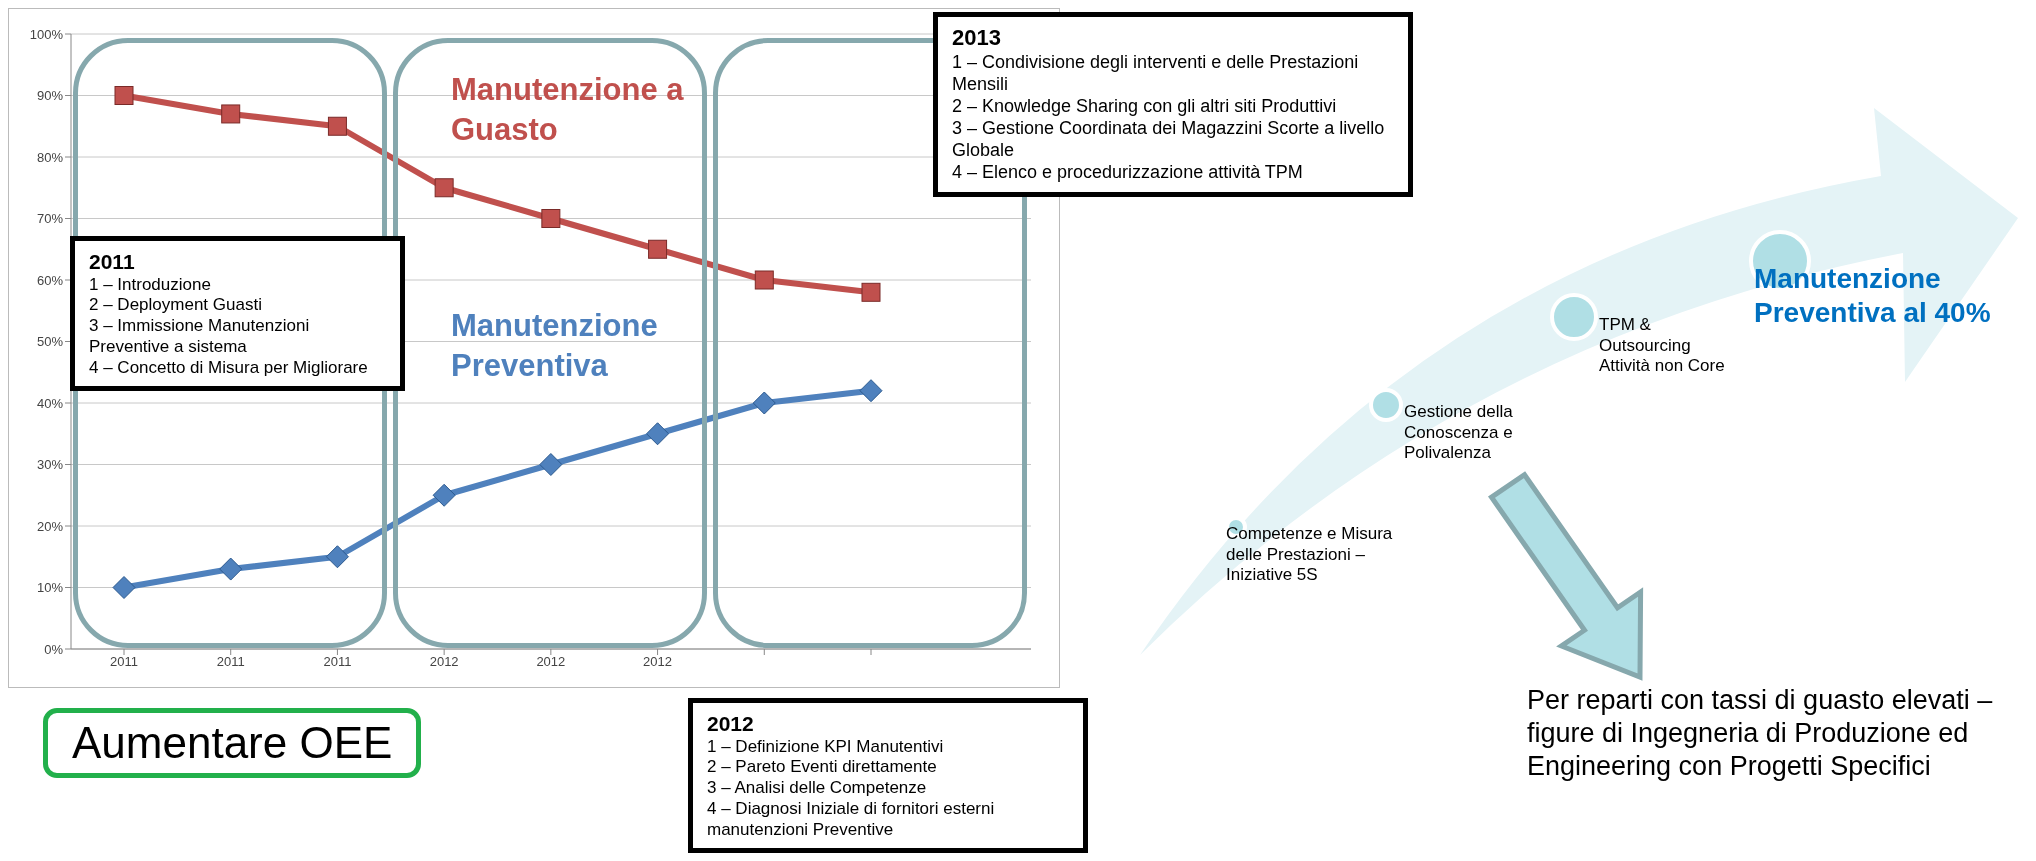  Describe the element at coordinates (229, 314) in the screenshot. I see `annotation: 2011 1 – Introduzione 2 – Deployment Guasti 3 – Immissione Manutenzioni Preventive a sistema 4 – Concetto di Misura per Migliorare` at that location.